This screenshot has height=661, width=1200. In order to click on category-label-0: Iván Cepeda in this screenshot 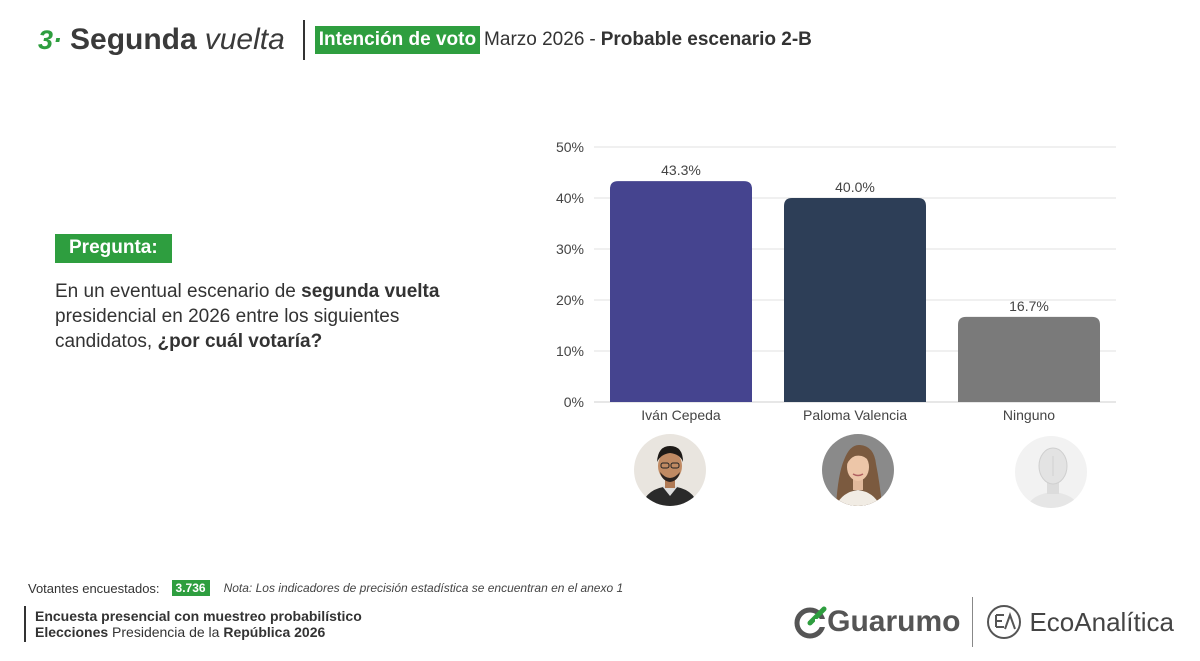, I will do `click(681, 415)`.